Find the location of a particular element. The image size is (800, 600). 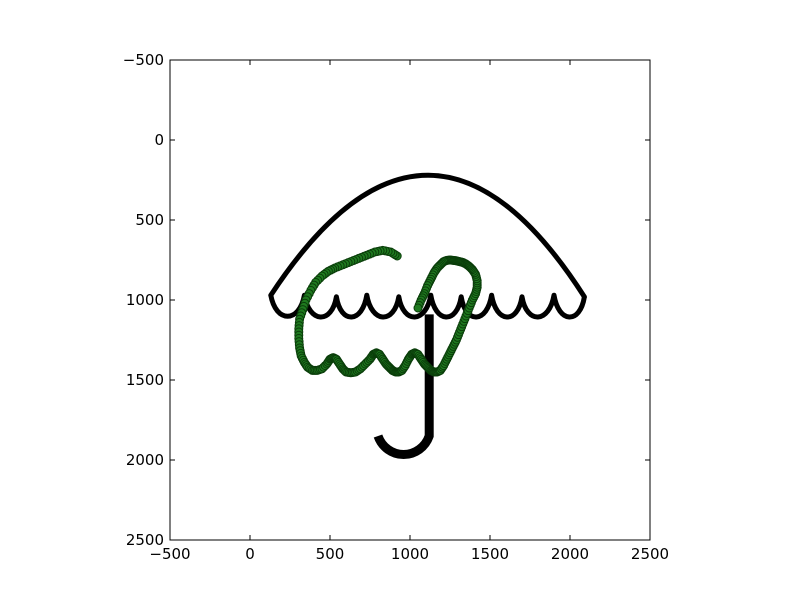

x-tick-label: −500 is located at coordinates (169, 554).